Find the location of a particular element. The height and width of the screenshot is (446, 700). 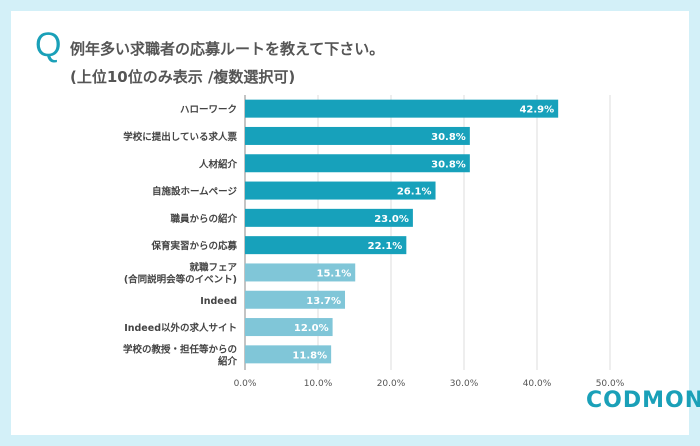

category-label: 職員からの紹介 is located at coordinates (203, 219).